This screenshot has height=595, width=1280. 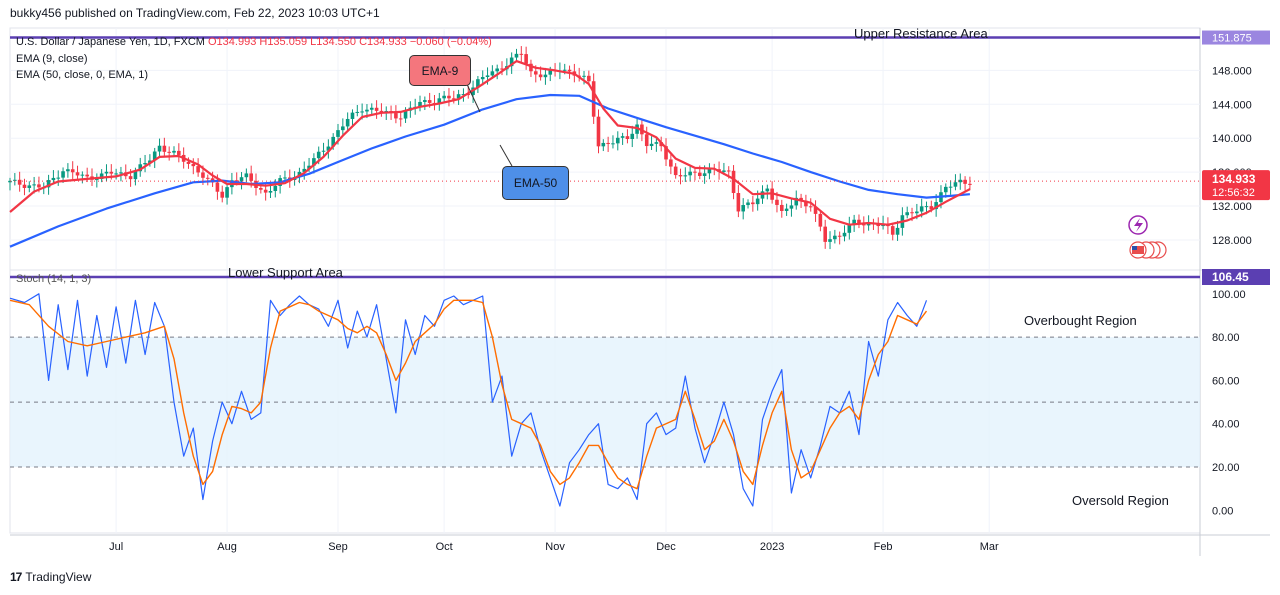 I want to click on time-tick-label: Nov, so click(x=555, y=547).